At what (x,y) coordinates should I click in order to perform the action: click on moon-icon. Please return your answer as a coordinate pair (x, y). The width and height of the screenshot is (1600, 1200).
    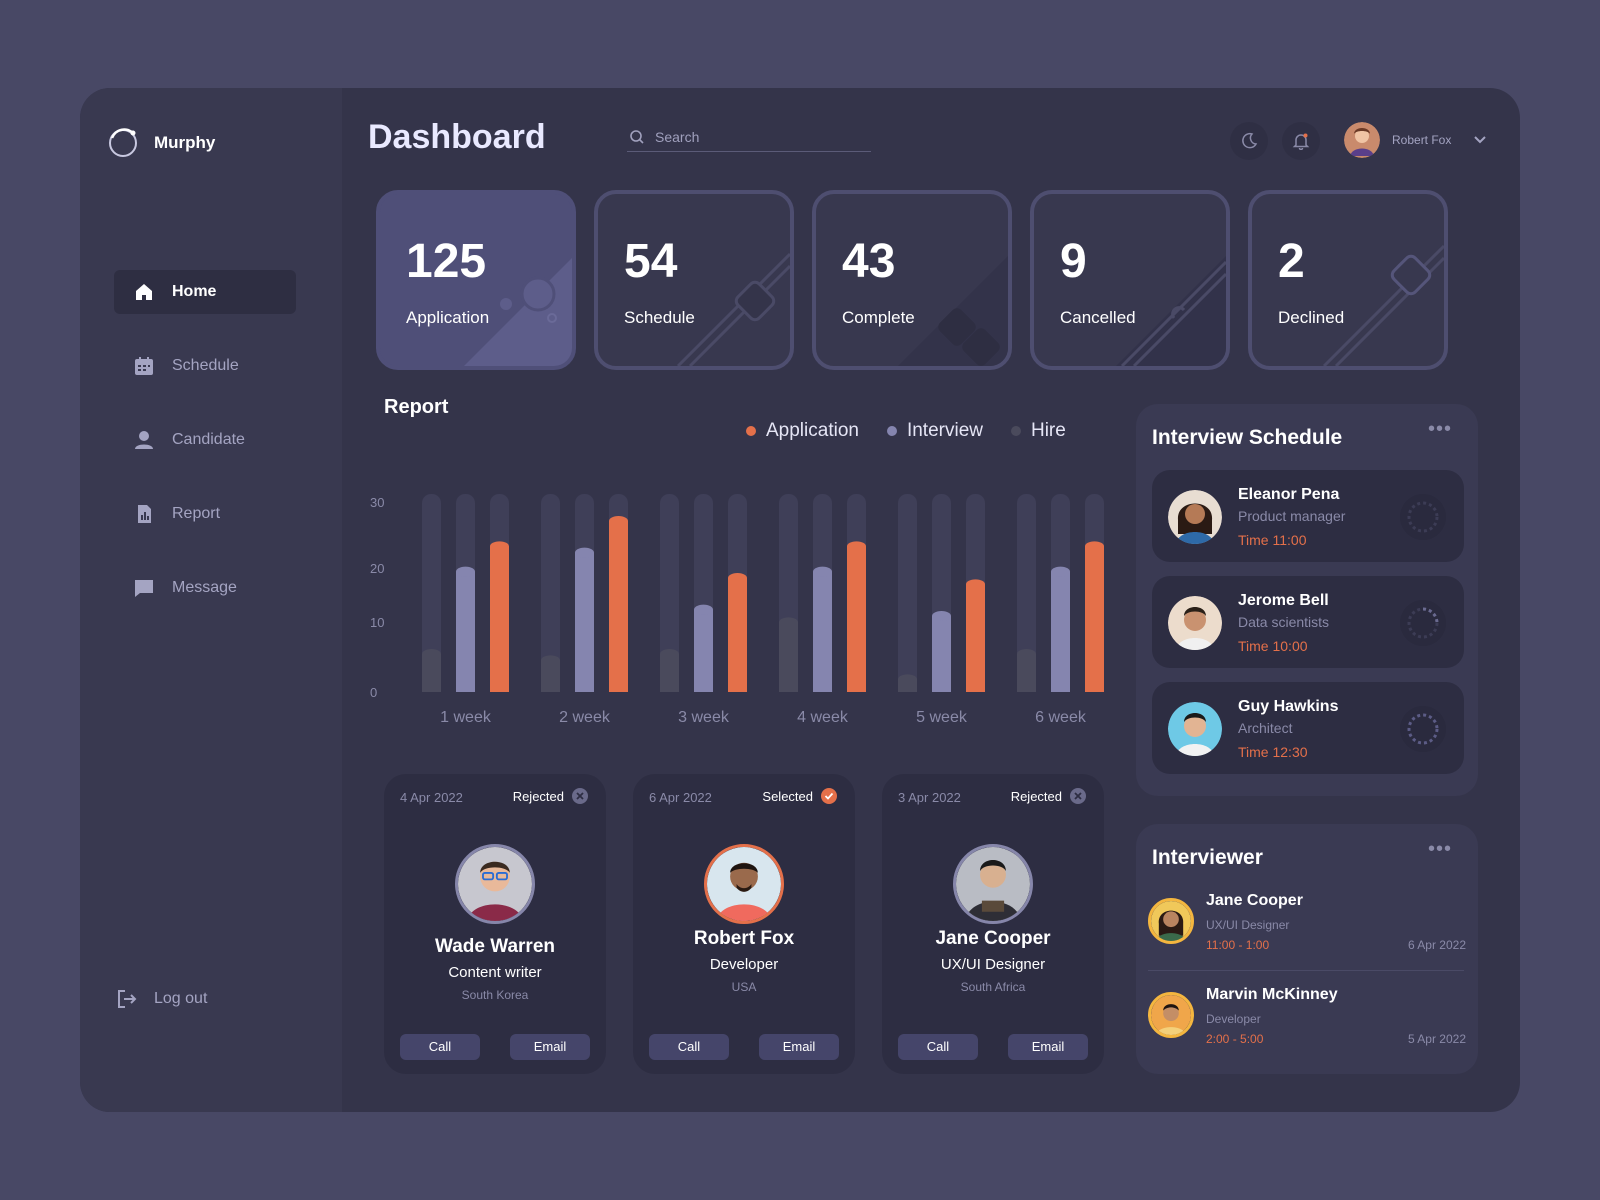
    Looking at the image, I should click on (1250, 140).